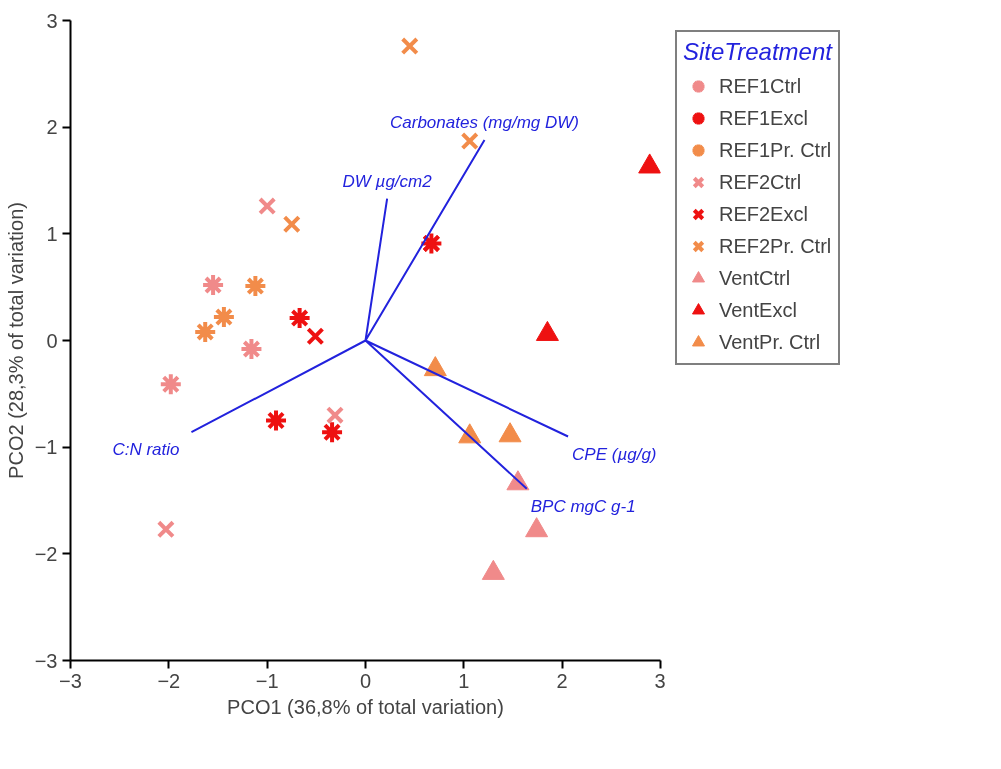 The width and height of the screenshot is (1001, 769). I want to click on annotation: CPE (µg/g), so click(614, 454).